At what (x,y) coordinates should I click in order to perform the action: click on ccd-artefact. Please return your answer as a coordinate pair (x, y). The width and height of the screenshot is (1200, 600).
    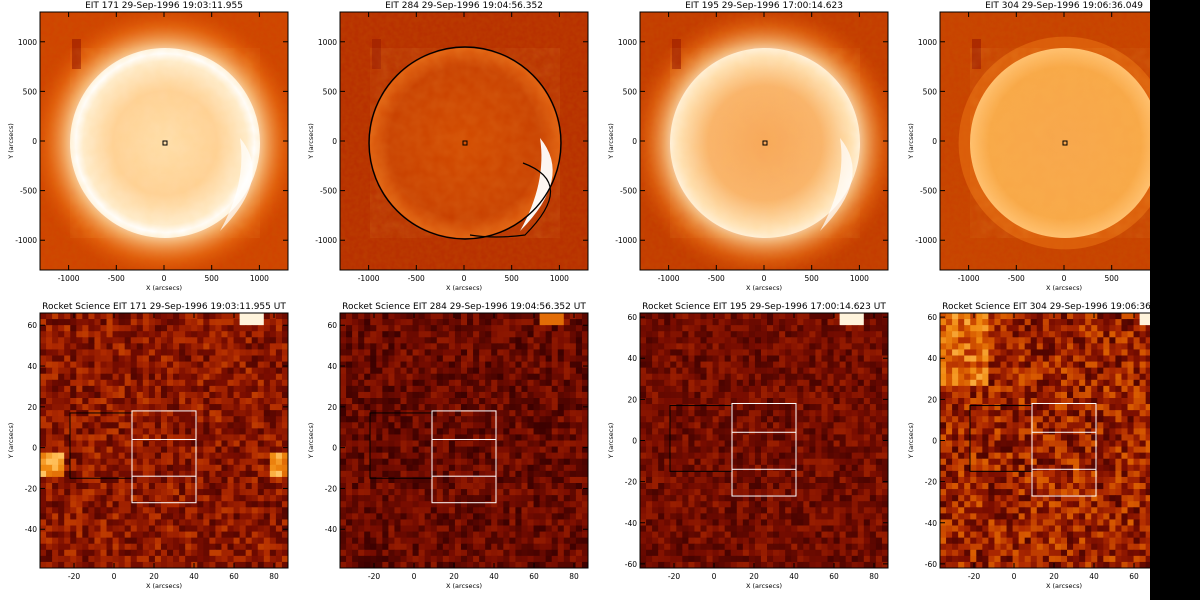
    Looking at the image, I should click on (76, 54).